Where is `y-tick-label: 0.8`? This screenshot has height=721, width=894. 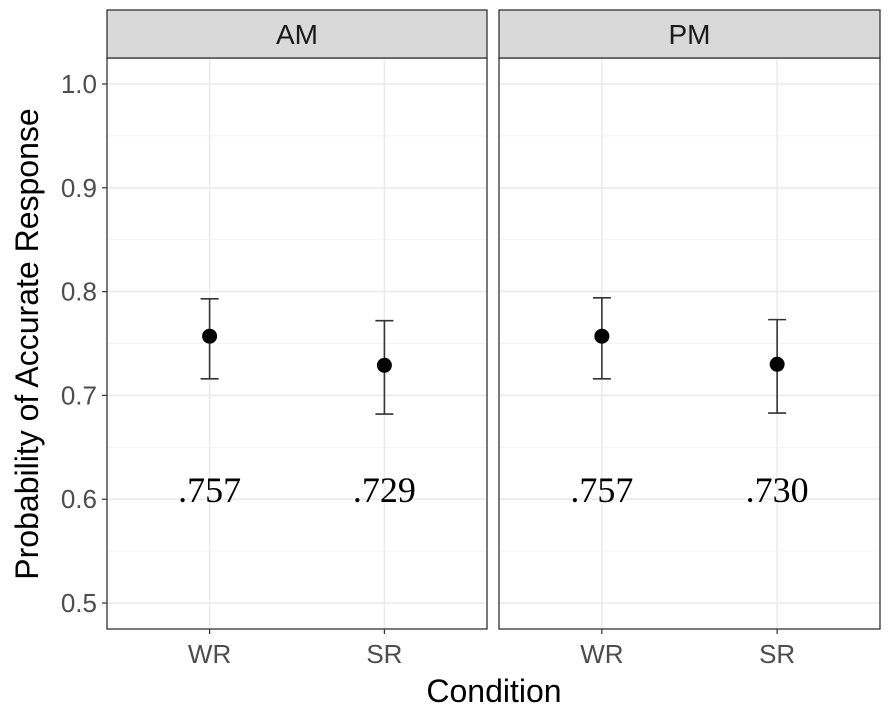
y-tick-label: 0.8 is located at coordinates (79, 292).